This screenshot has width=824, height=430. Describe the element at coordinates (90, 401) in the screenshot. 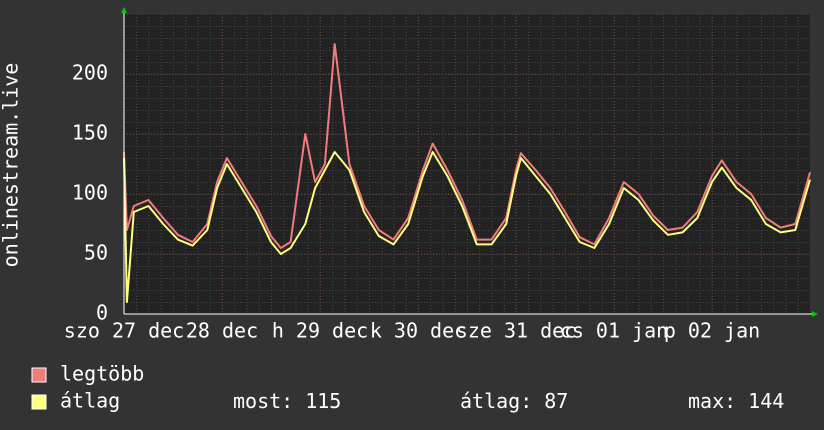

I see `legend-label: átlag` at that location.